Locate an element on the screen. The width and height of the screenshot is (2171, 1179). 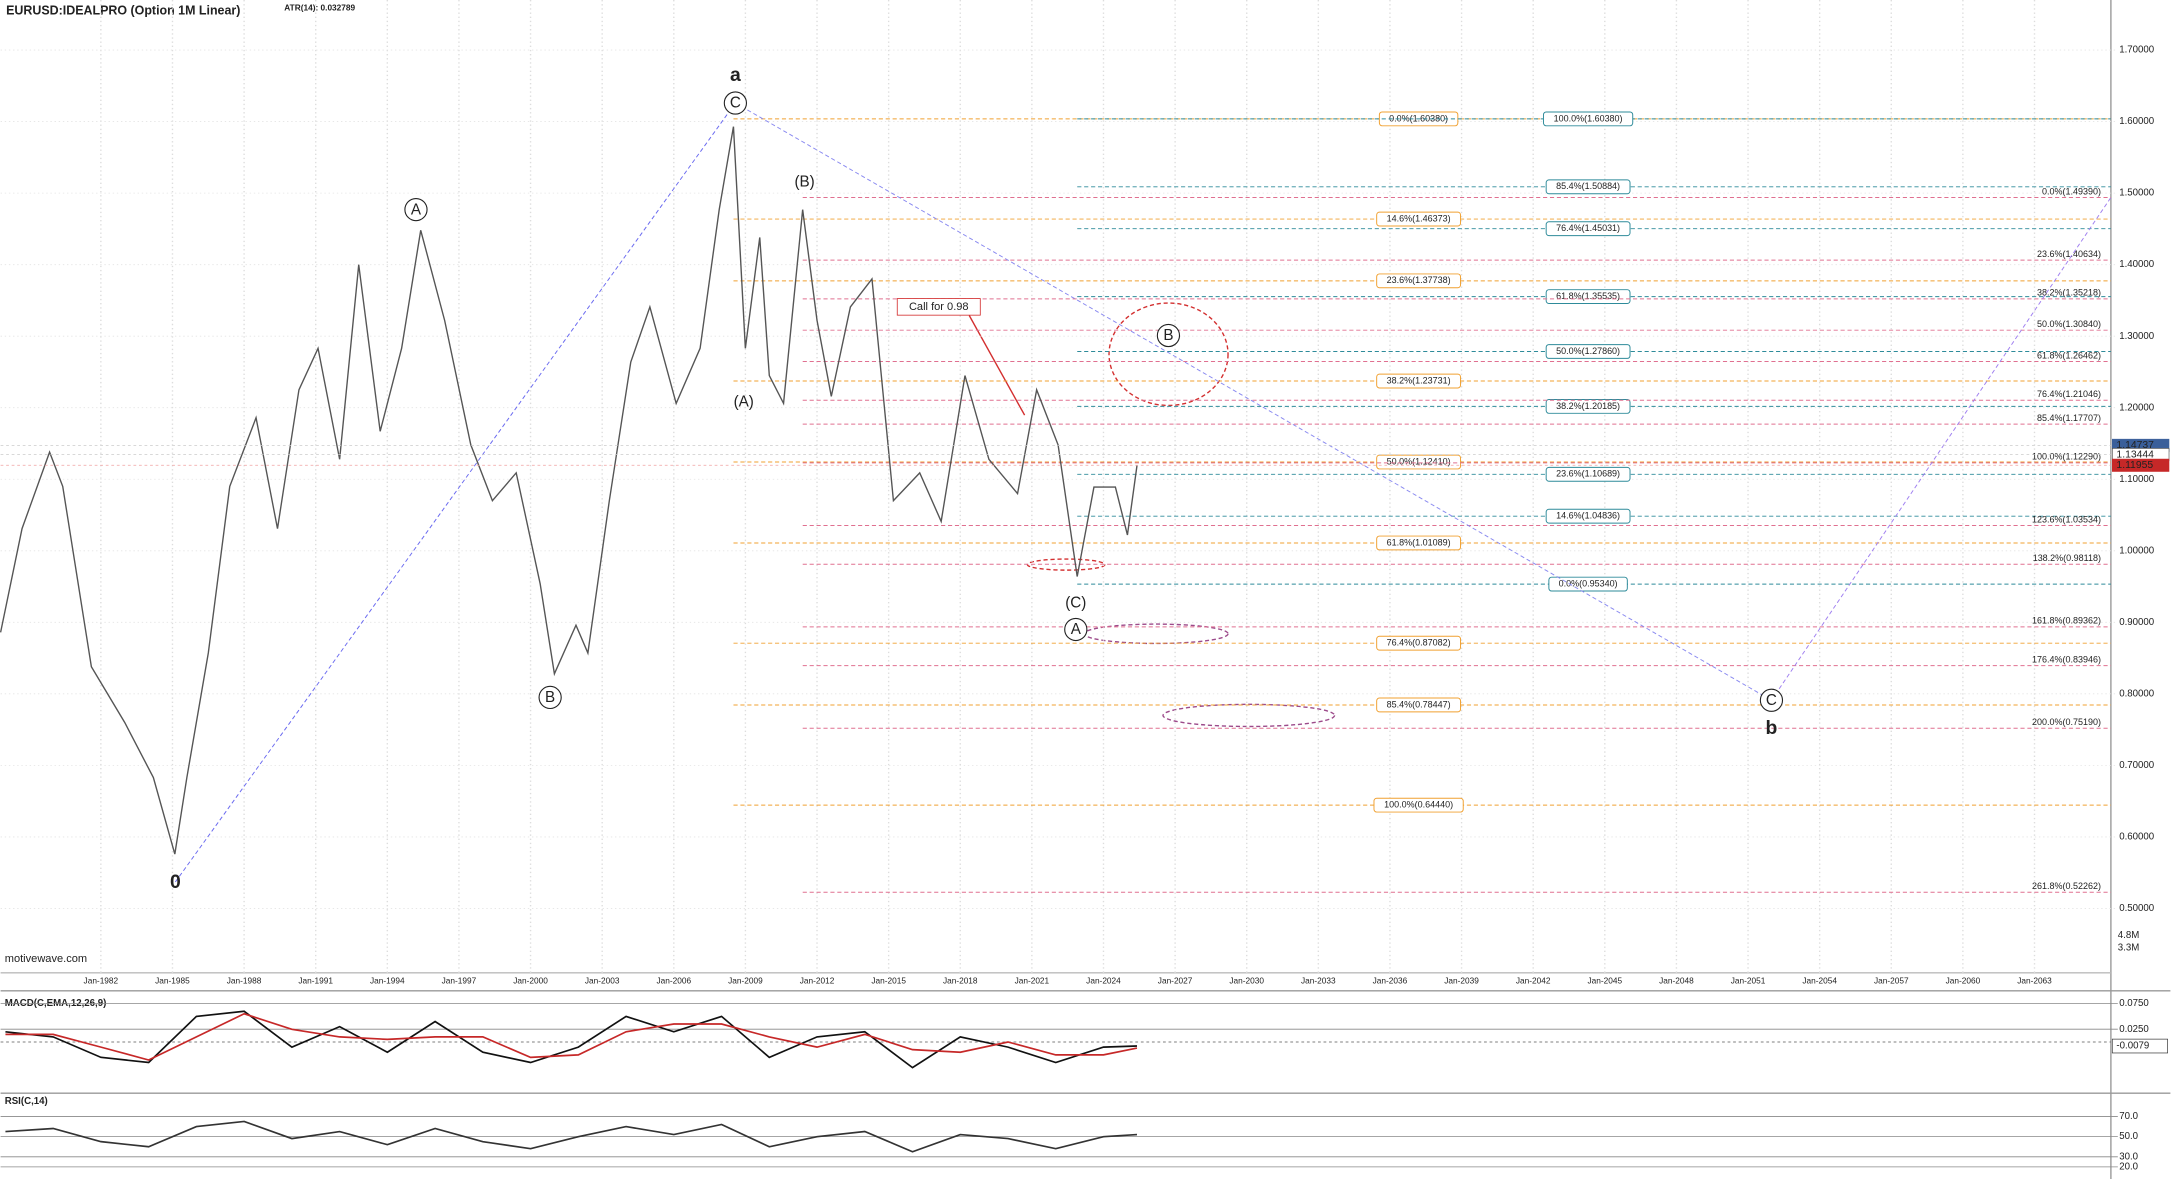
watermark: motivewave.com is located at coordinates (46, 959).